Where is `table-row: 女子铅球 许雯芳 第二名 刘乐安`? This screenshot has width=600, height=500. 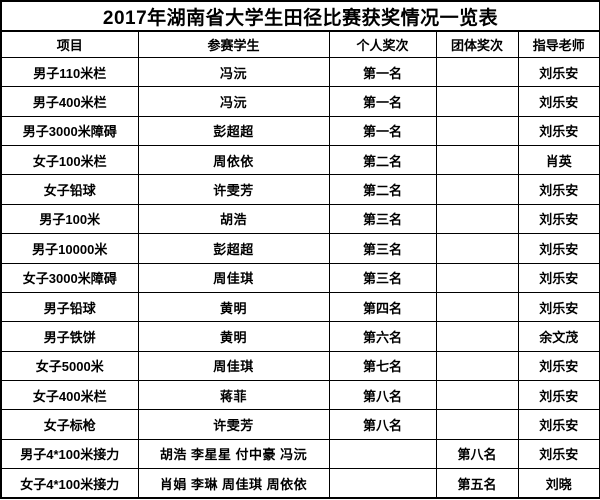 table-row: 女子铅球 许雯芳 第二名 刘乐安 is located at coordinates (300, 189).